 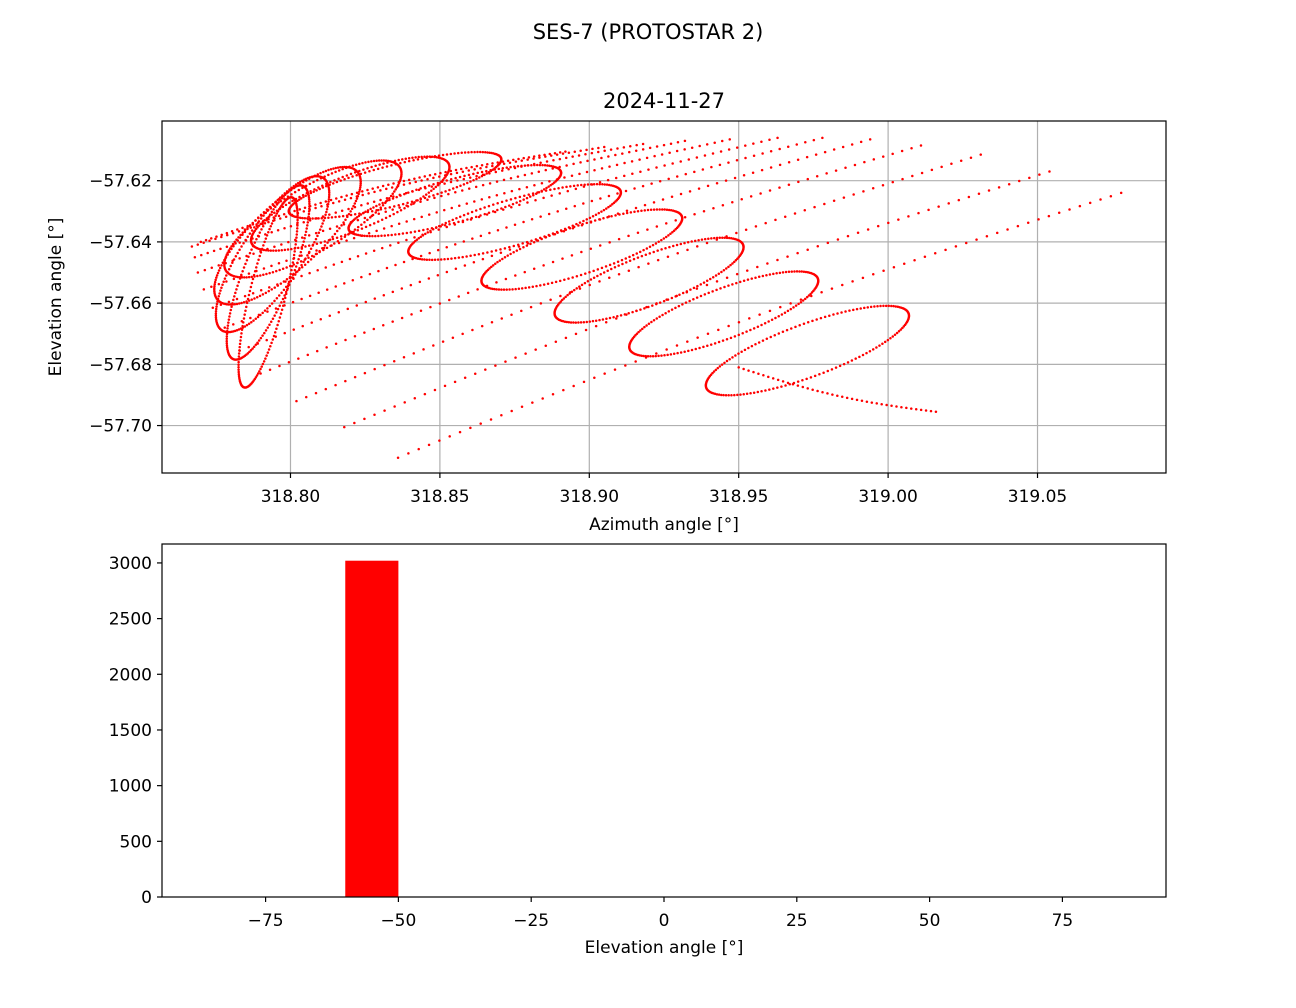 What do you see at coordinates (664, 525) in the screenshot?
I see `scatter-x-axis-label: Azimuth angle [°]` at bounding box center [664, 525].